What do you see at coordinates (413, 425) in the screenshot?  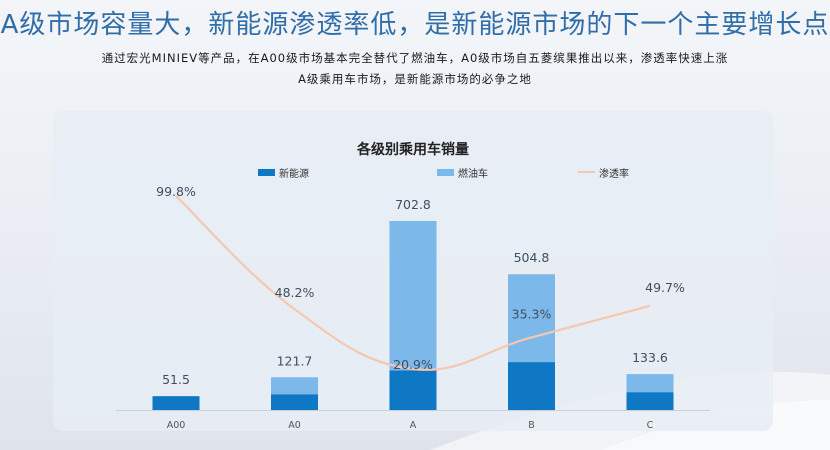 I see `x-tick-label-a: A` at bounding box center [413, 425].